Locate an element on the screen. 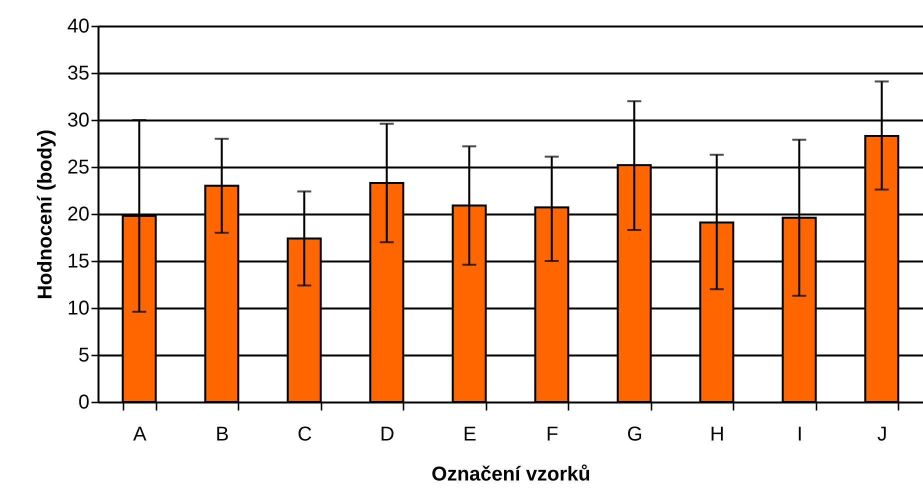 This screenshot has width=923, height=497. x-tick-label: D is located at coordinates (387, 435).